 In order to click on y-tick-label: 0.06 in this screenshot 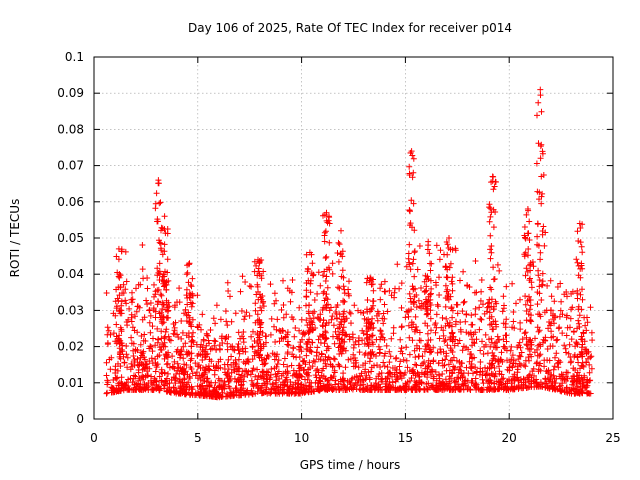, I will do `click(70, 202)`.